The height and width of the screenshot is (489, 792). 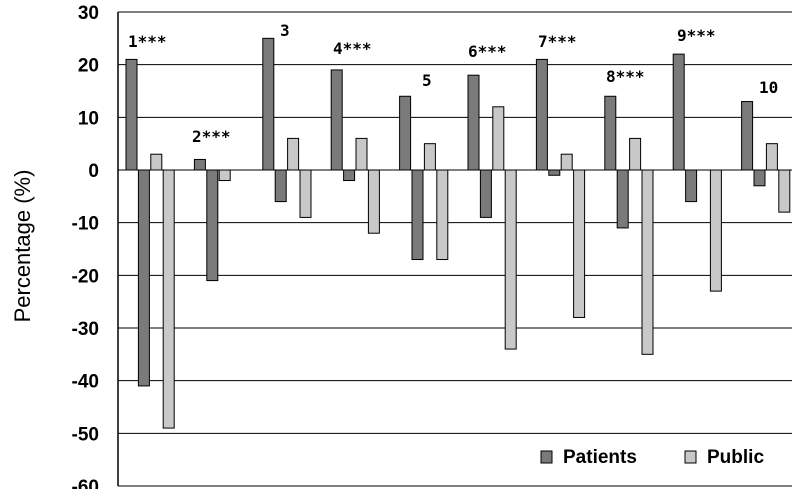 What do you see at coordinates (85, 276) in the screenshot?
I see `y-tick-label: -20` at bounding box center [85, 276].